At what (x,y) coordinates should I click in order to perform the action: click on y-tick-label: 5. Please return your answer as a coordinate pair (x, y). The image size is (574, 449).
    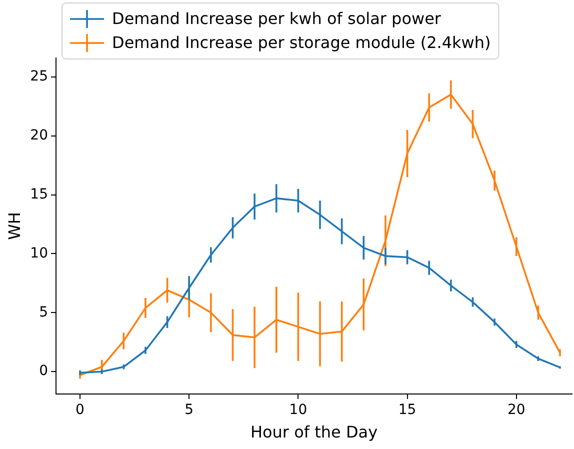
    Looking at the image, I should click on (43, 312).